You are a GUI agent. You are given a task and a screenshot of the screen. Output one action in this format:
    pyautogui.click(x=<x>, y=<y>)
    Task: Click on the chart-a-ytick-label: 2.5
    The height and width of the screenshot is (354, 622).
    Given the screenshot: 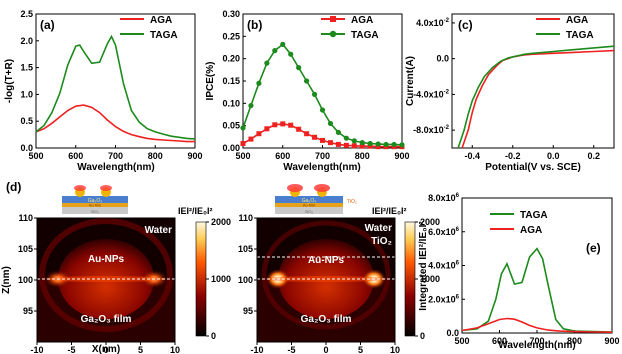 What is the action you would take?
    pyautogui.click(x=26, y=14)
    